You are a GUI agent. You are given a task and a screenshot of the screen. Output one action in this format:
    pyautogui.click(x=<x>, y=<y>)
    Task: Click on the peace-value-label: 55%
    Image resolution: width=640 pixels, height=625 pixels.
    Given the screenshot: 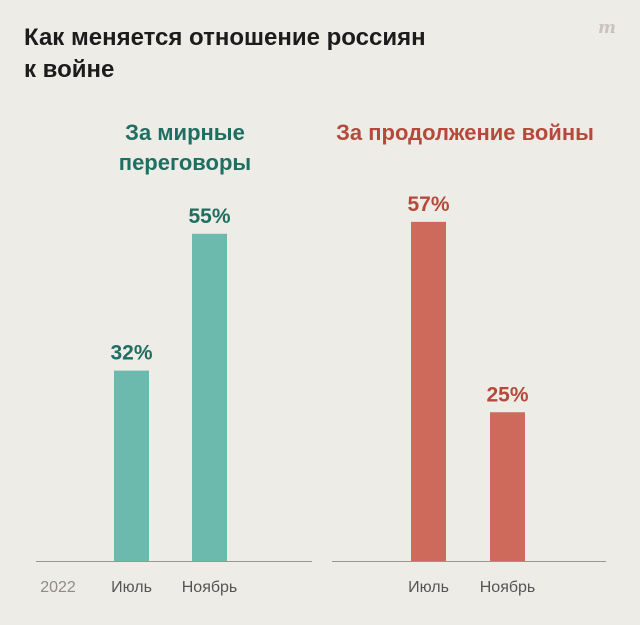 What is the action you would take?
    pyautogui.click(x=209, y=216)
    